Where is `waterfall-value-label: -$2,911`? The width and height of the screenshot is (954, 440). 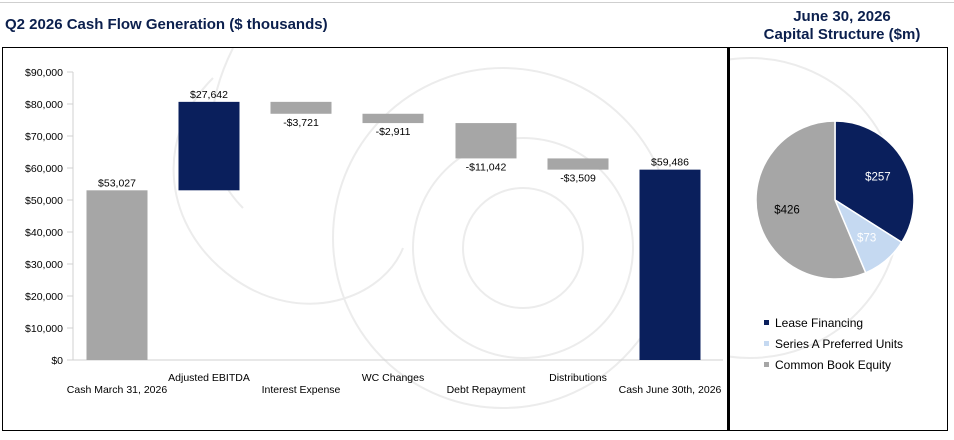 waterfall-value-label: -$2,911 is located at coordinates (393, 132).